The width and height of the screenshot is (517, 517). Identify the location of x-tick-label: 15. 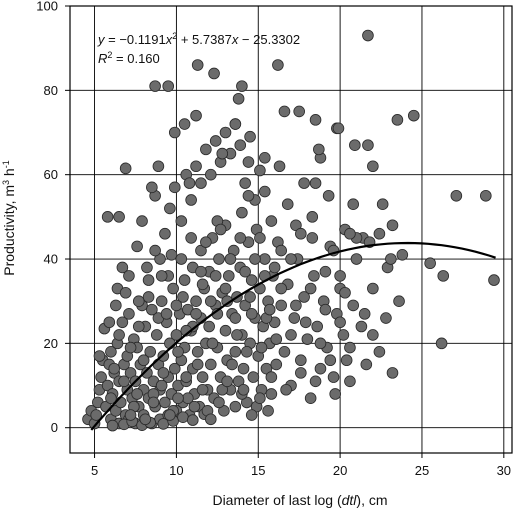
(258, 470).